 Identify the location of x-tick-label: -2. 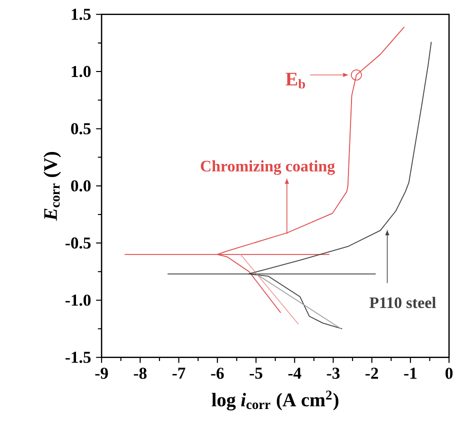
(372, 373).